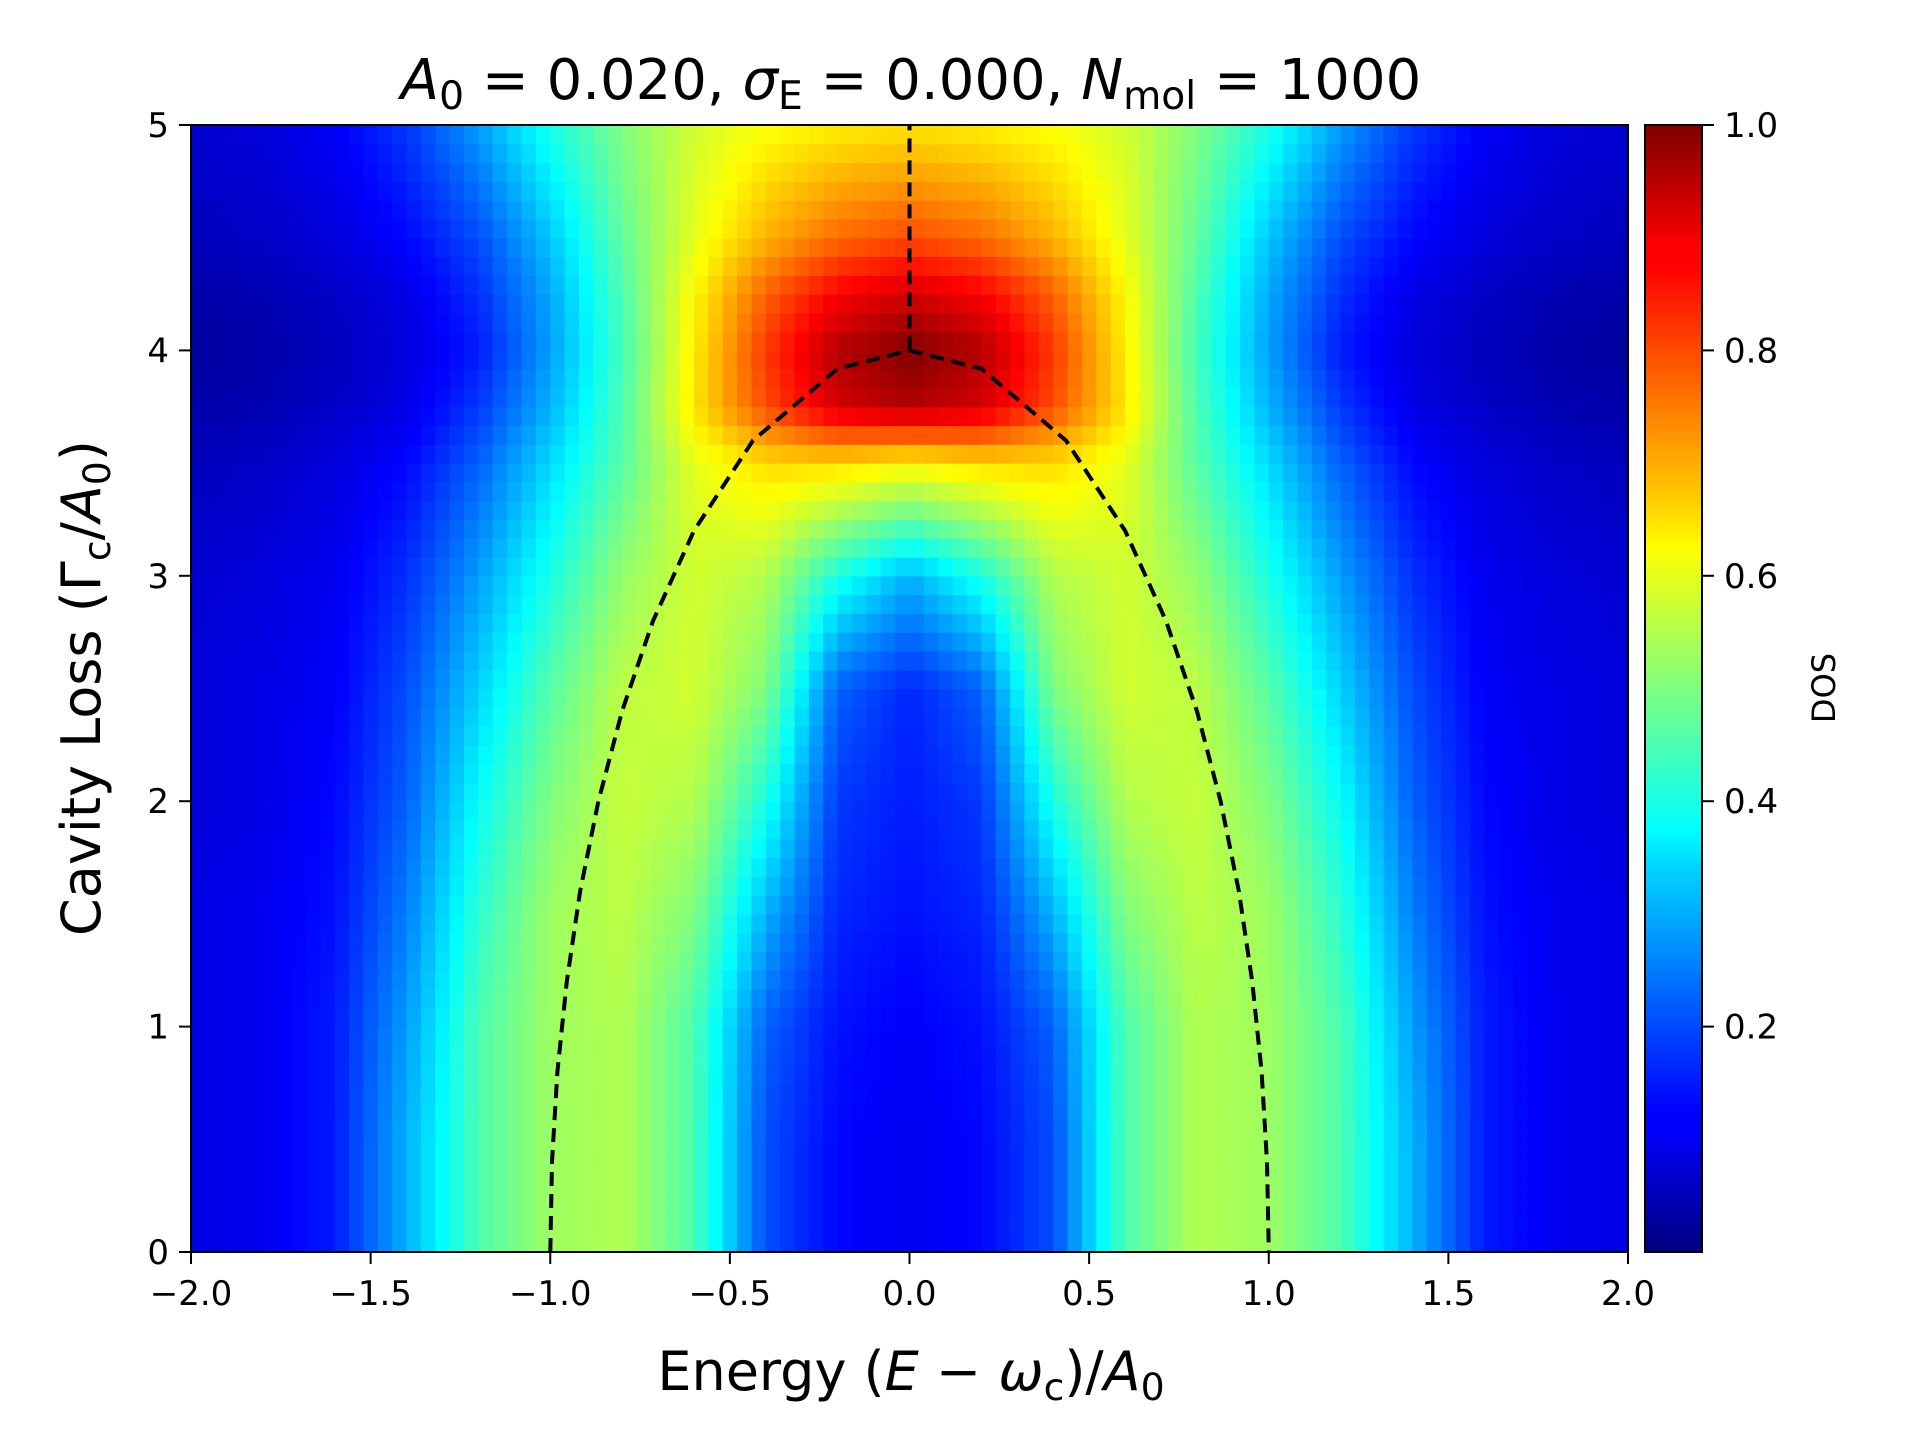 Image resolution: width=1920 pixels, height=1440 pixels. What do you see at coordinates (909, 83) in the screenshot?
I see `chart-title: A0 = 0.020, σE = 0.000, Nmol = 1000` at bounding box center [909, 83].